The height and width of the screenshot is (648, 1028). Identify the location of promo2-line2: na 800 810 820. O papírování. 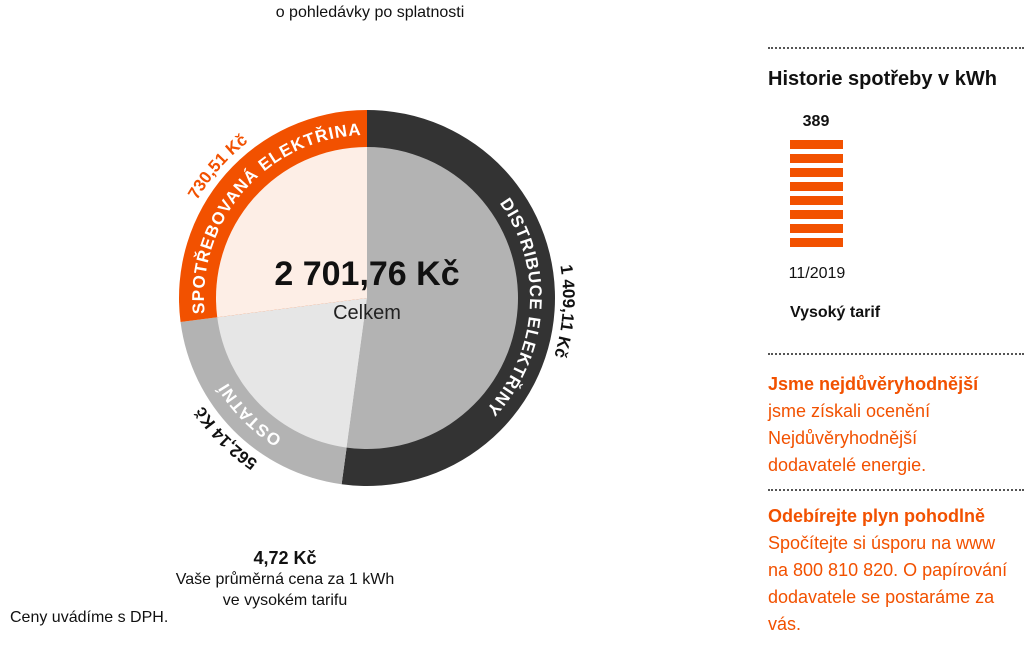
(888, 570).